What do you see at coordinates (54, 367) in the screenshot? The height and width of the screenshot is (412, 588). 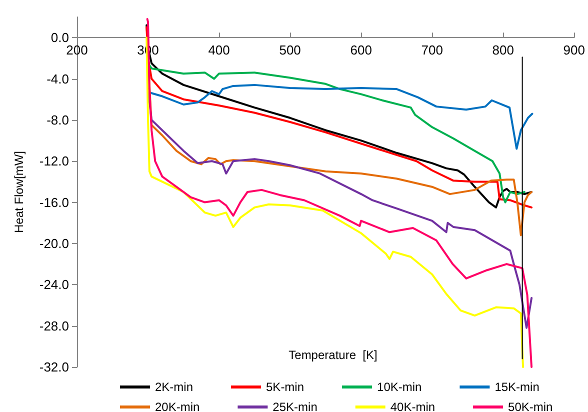 I see `y-tick-label: -32.0` at bounding box center [54, 367].